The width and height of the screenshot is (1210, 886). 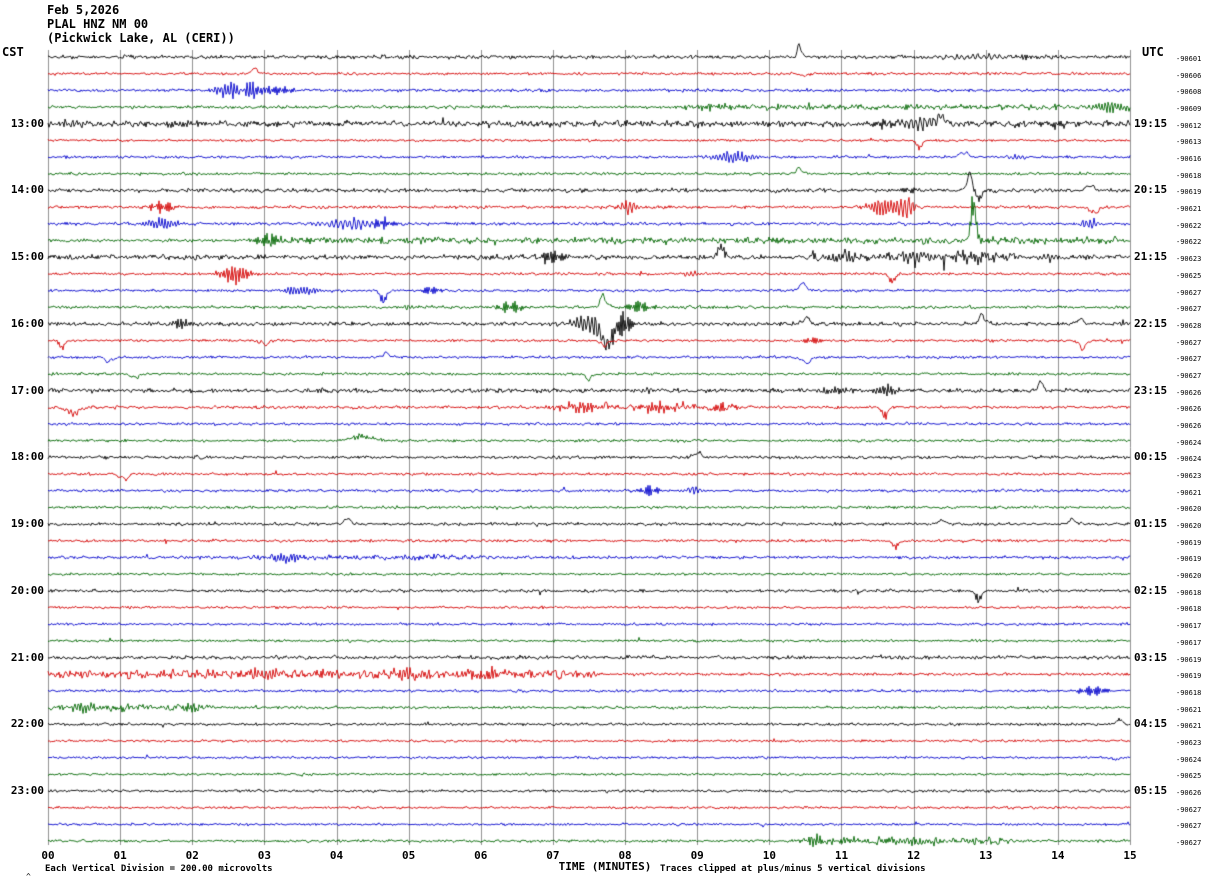 What do you see at coordinates (605, 866) in the screenshot?
I see `x-axis-title: TIME (MINUTES)` at bounding box center [605, 866].